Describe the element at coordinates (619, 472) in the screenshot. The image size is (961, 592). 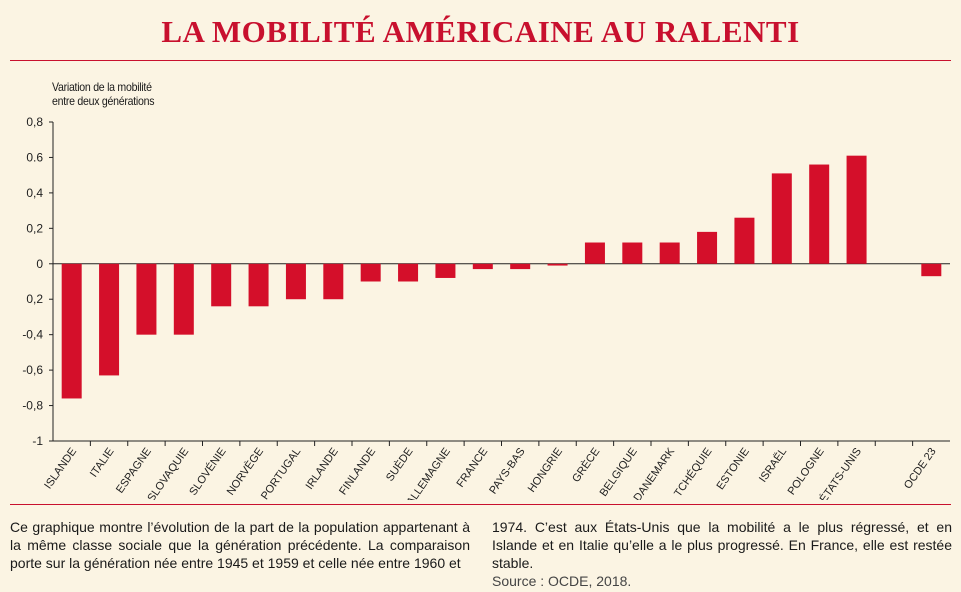
I see `category-label: BELGIQUE` at that location.